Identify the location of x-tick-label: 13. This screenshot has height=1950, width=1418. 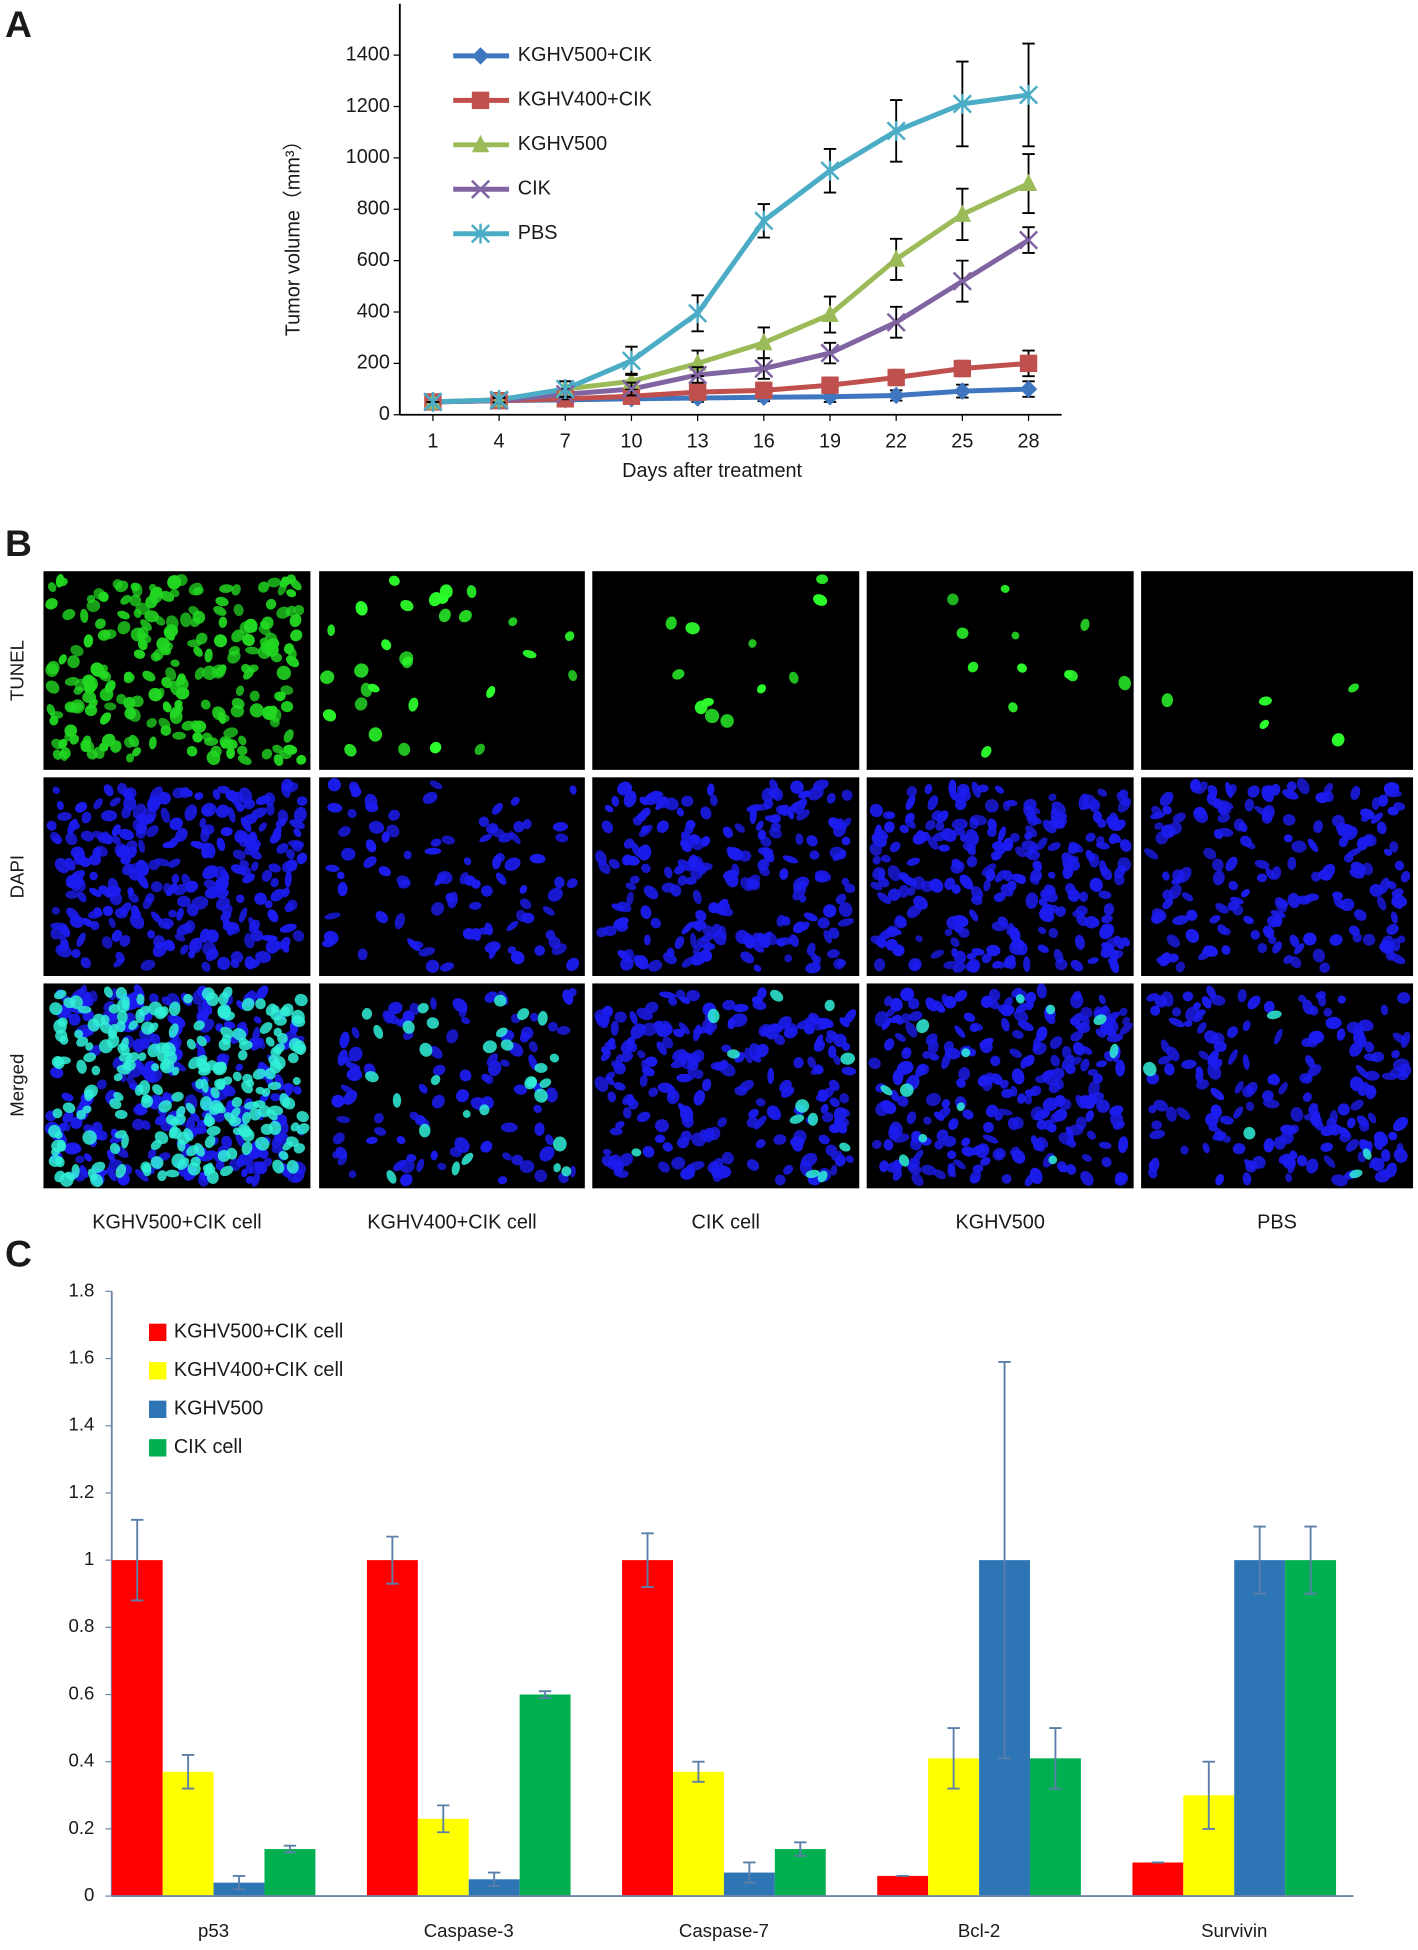
(698, 441).